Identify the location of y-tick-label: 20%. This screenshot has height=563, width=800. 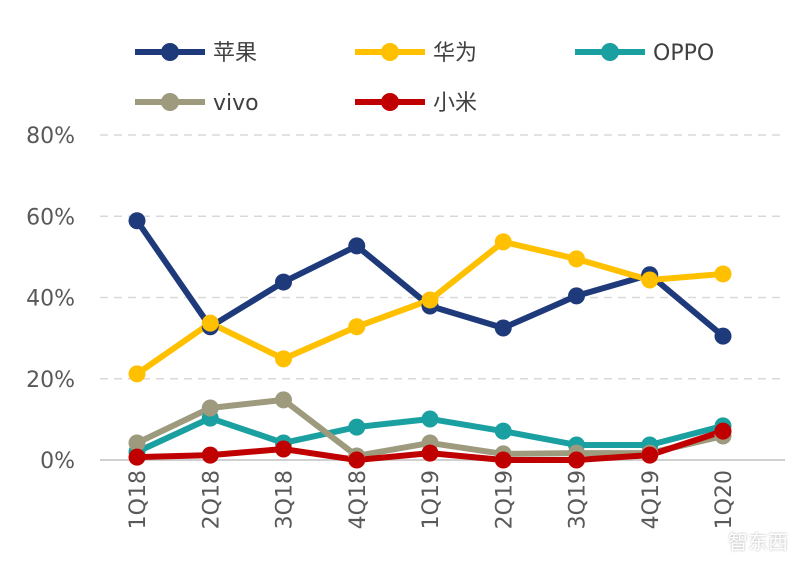
(50, 380).